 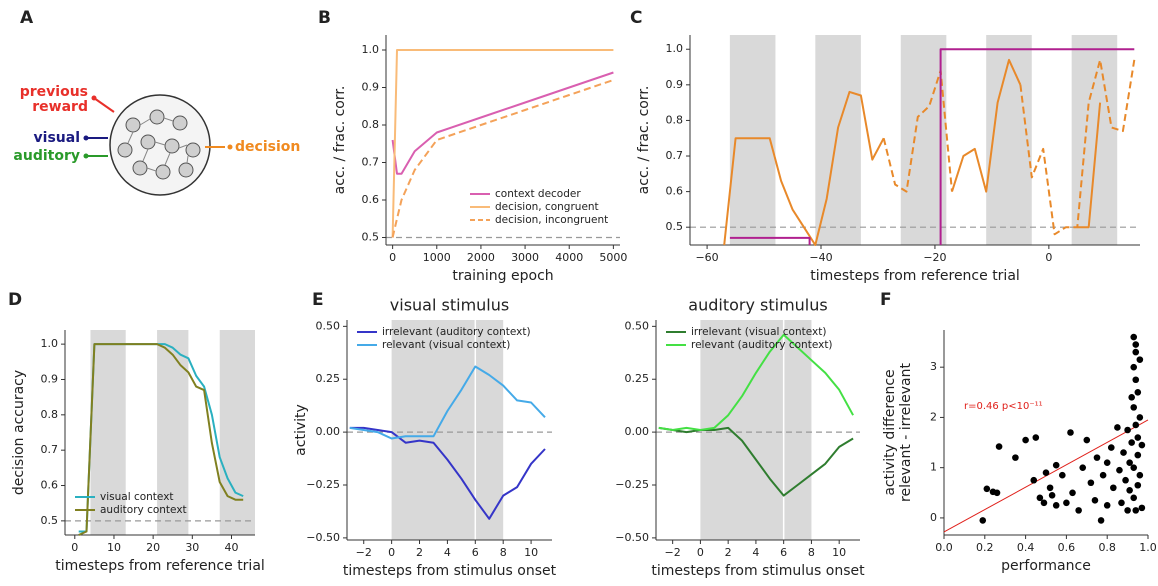 What do you see at coordinates (446, 345) in the screenshot?
I see `legend-label: relevant (visual context)` at bounding box center [446, 345].